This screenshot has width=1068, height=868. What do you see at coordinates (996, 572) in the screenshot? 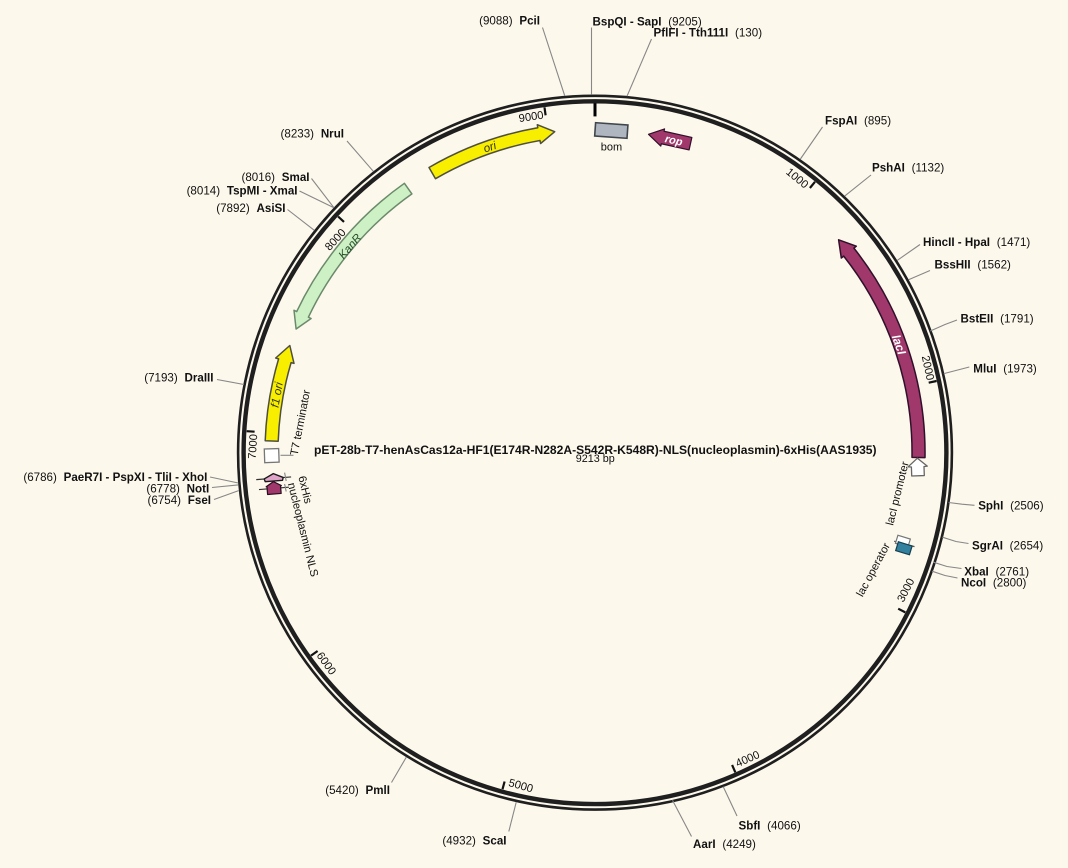
I see `svg-text: XbaI (2761)` at bounding box center [996, 572].